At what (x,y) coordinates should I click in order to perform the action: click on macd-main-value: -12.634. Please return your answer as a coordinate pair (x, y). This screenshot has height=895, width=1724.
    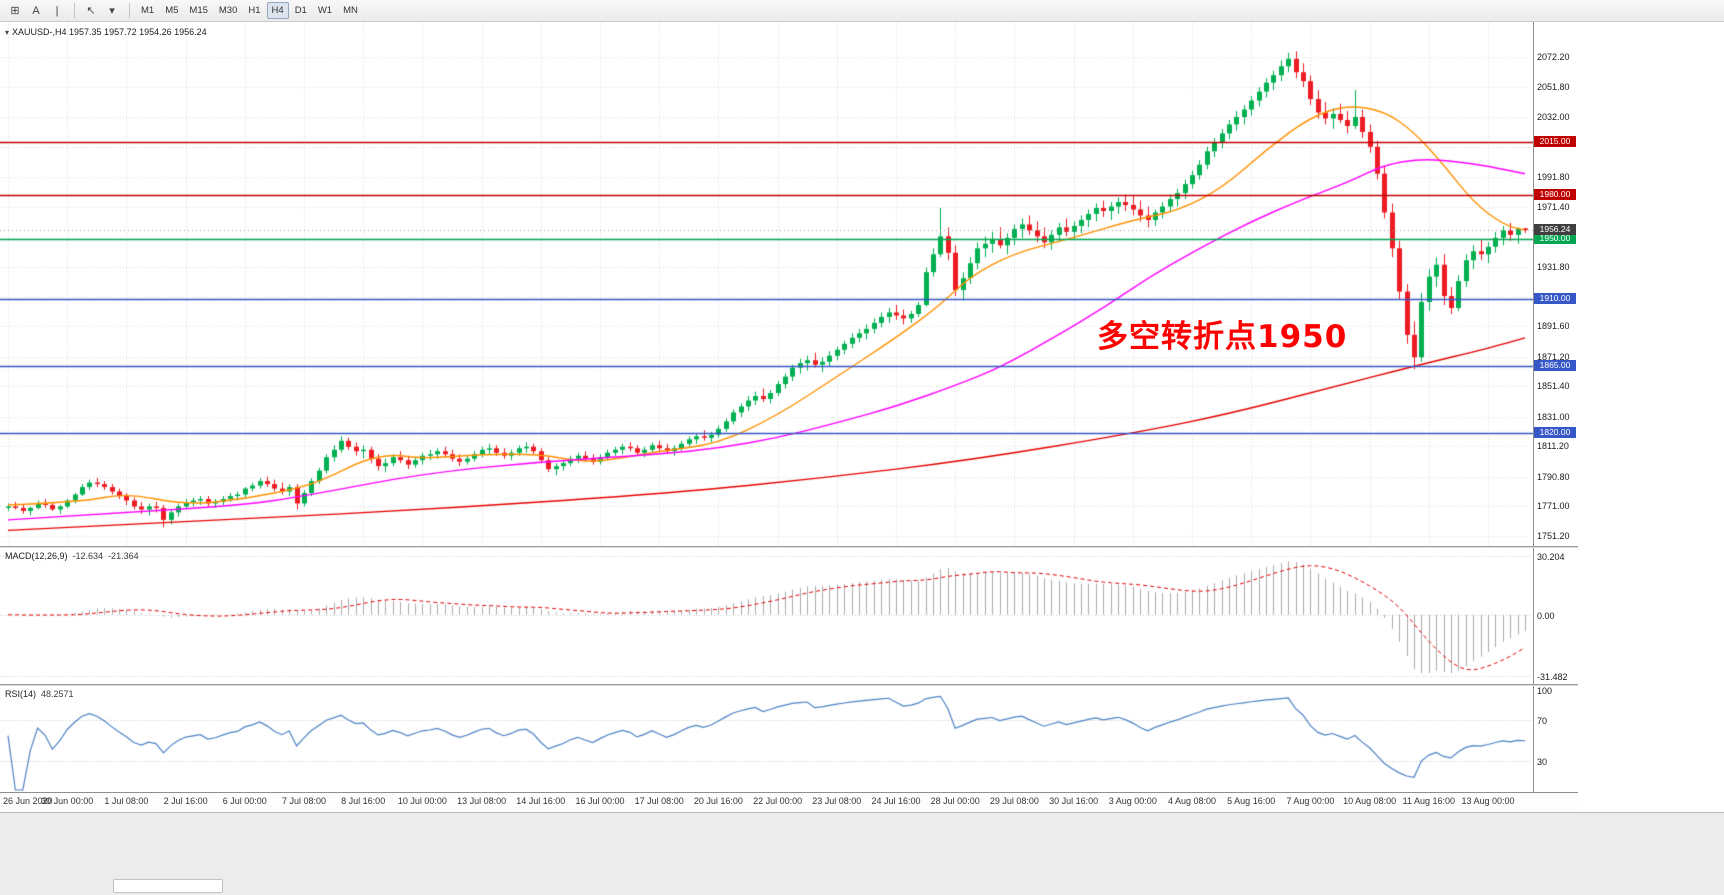
    Looking at the image, I should click on (88, 556).